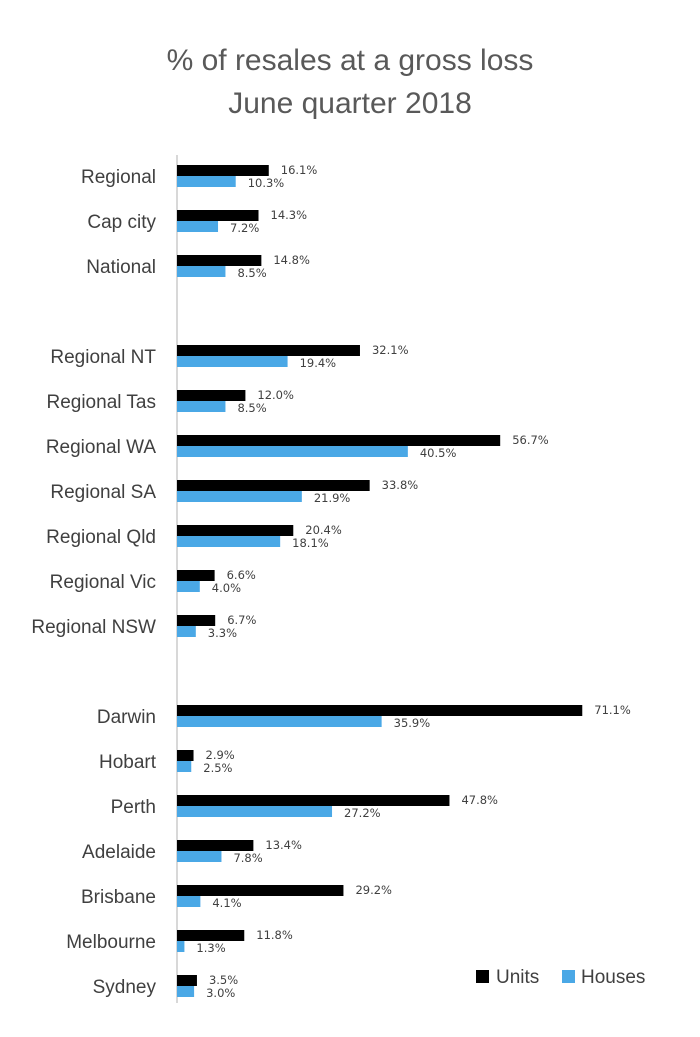 Image resolution: width=700 pixels, height=1037 pixels. Describe the element at coordinates (198, 226) in the screenshot. I see `bar-houses-cap-city` at that location.